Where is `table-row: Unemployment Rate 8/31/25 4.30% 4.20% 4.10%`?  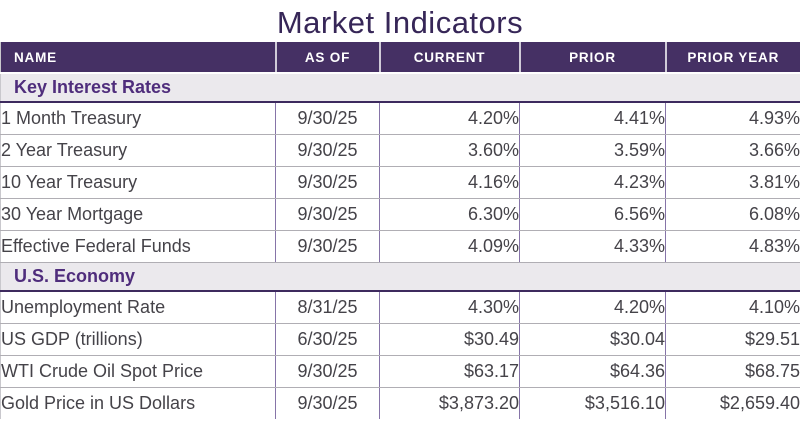
table-row: Unemployment Rate 8/31/25 4.30% 4.20% 4.10% is located at coordinates (400, 307).